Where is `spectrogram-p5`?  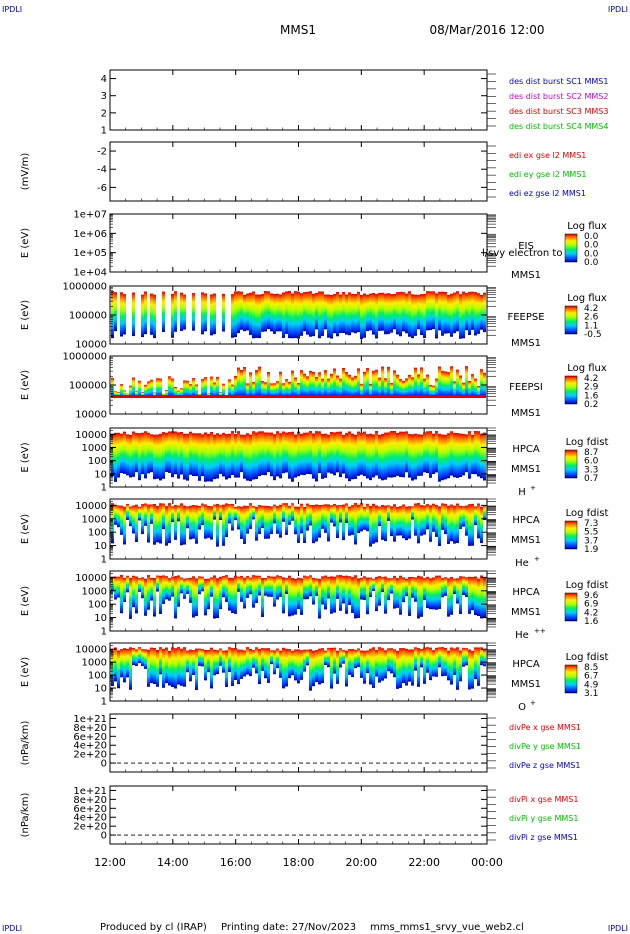
spectrogram-p5 is located at coordinates (298, 382).